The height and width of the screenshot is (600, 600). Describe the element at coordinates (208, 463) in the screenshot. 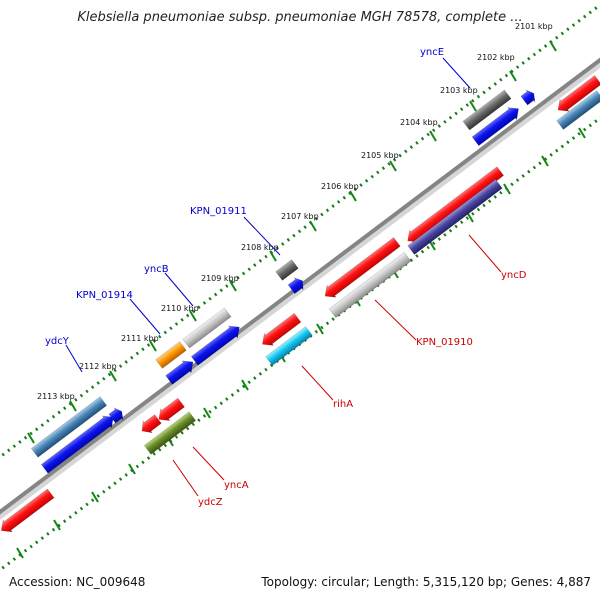

I see `leader-line-yncA` at that location.